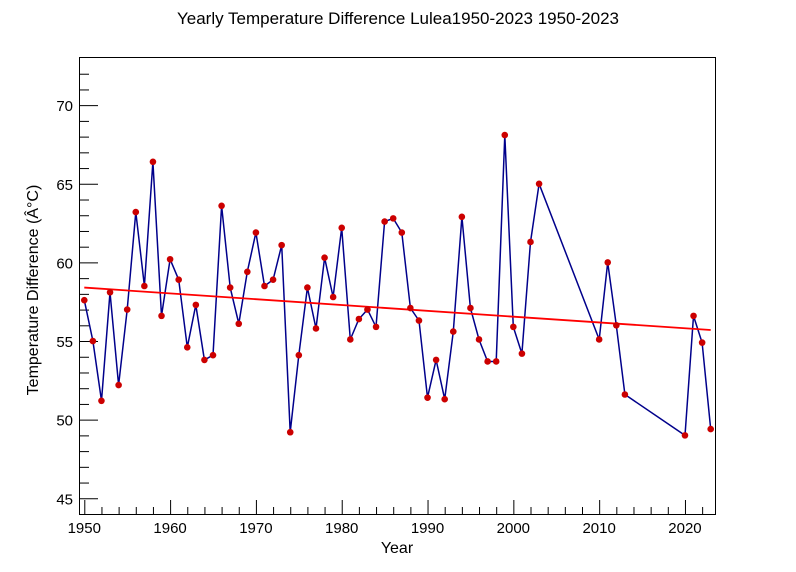  What do you see at coordinates (64, 342) in the screenshot?
I see `y-tick-label: 55` at bounding box center [64, 342].